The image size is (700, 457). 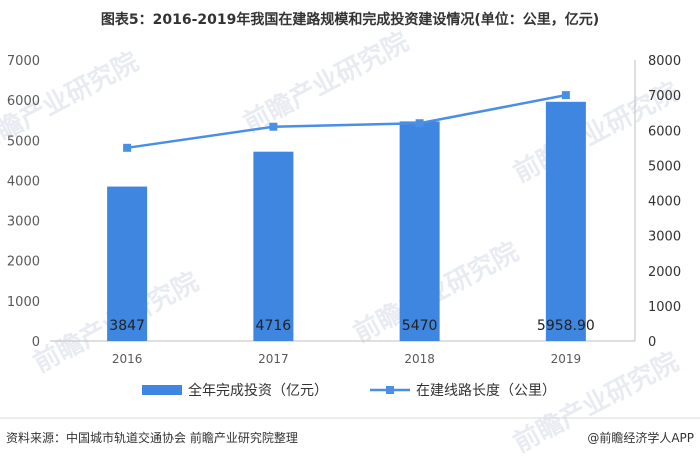 What do you see at coordinates (127, 326) in the screenshot?
I see `bar-data-label: 3847` at bounding box center [127, 326].